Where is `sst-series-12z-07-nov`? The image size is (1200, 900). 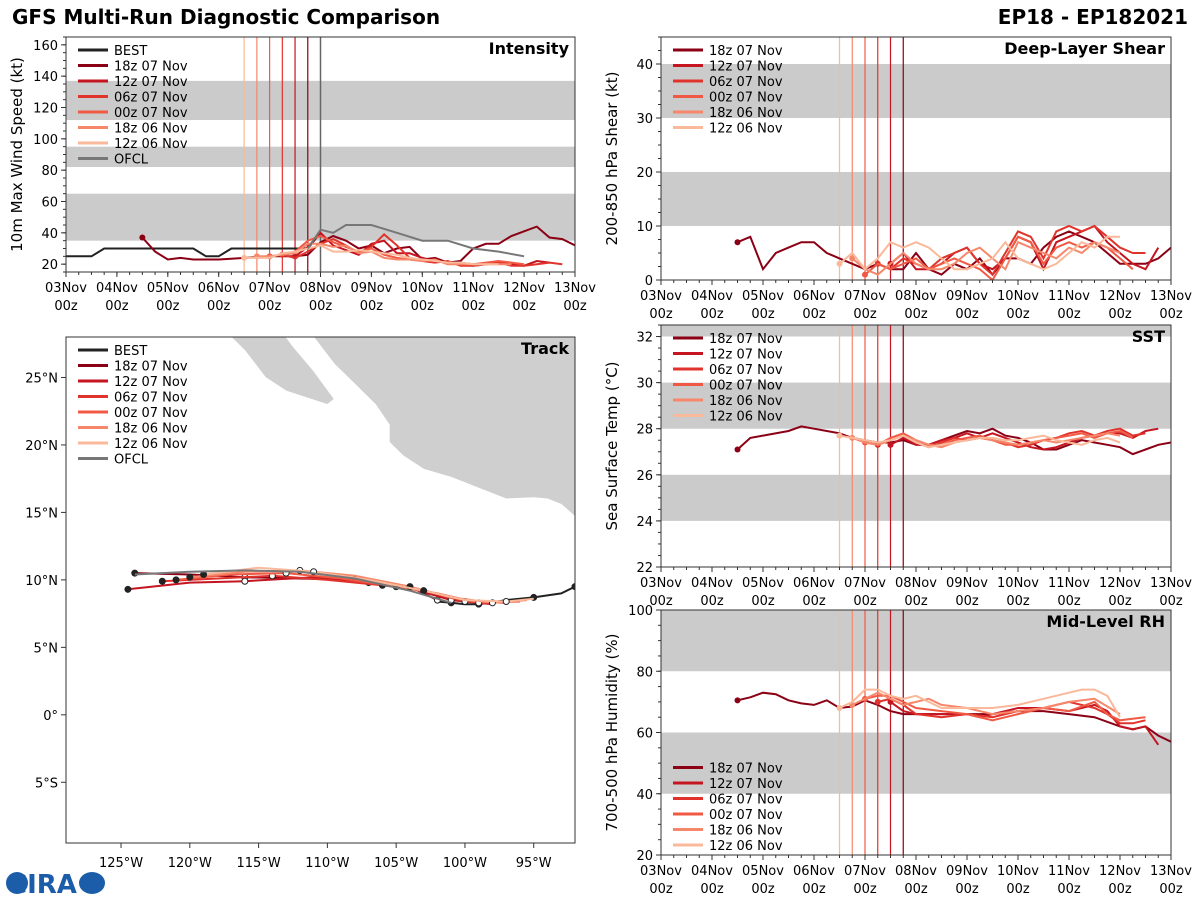
sst-series-12z-07-nov is located at coordinates (1024, 439).